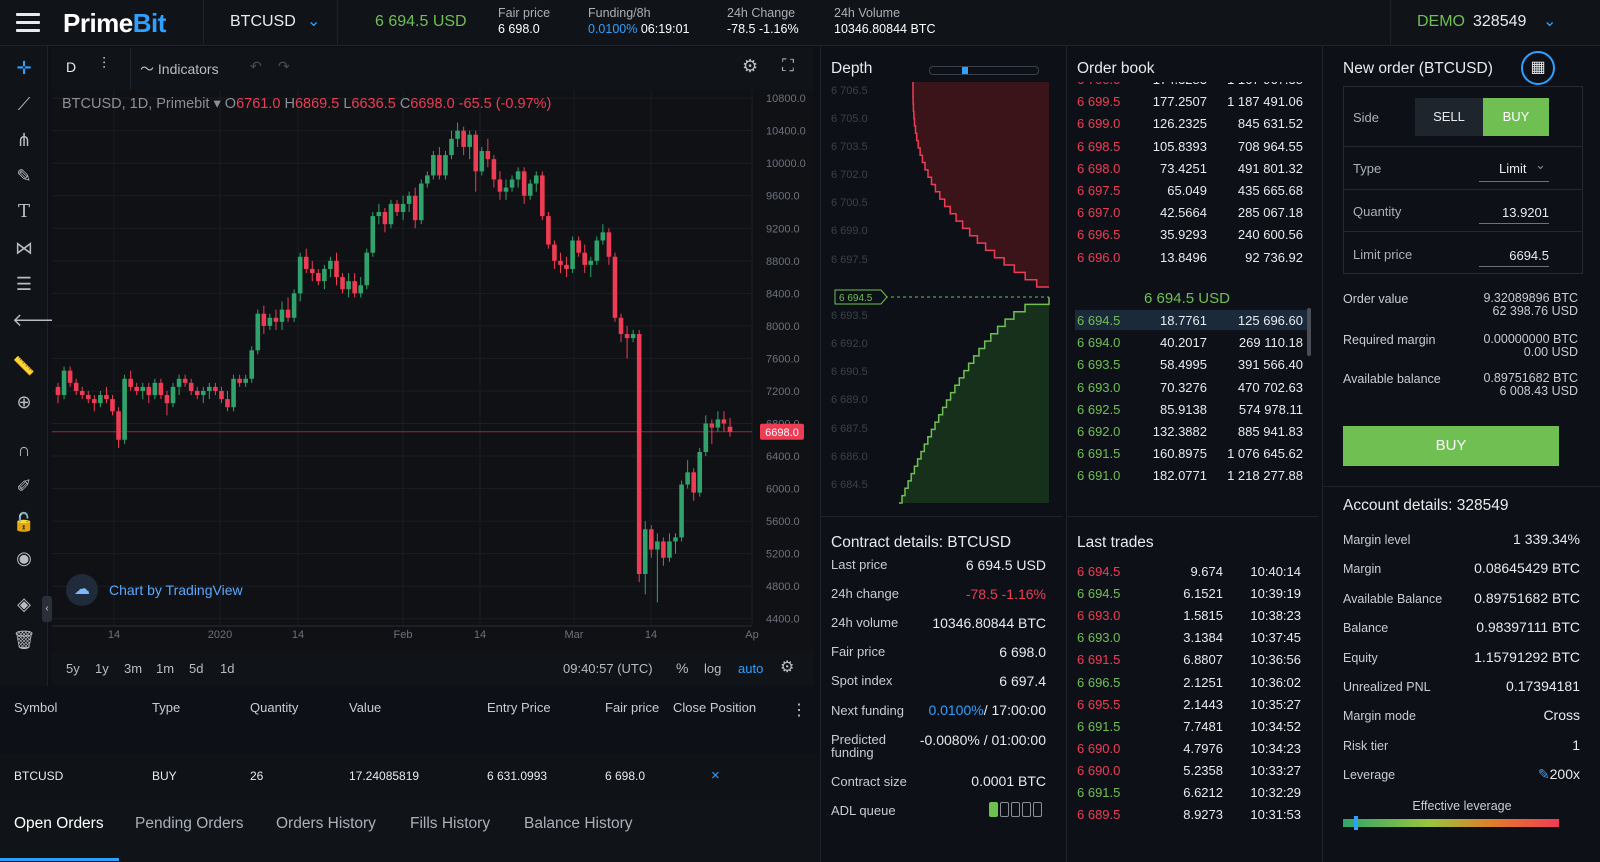  I want to click on range-button-1d: 1d, so click(227, 668).